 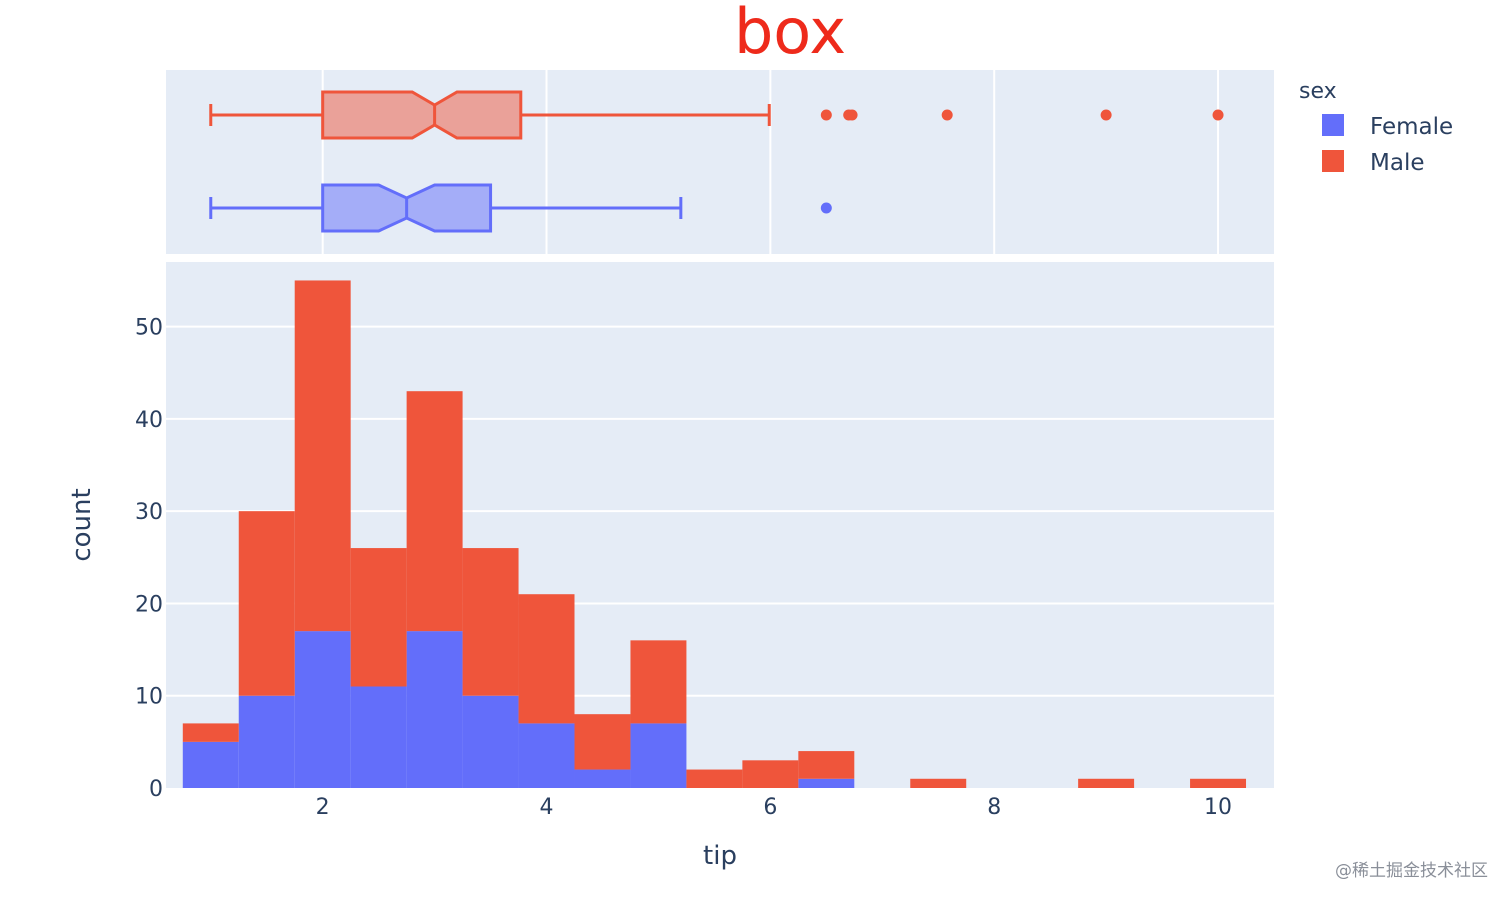 What do you see at coordinates (1318, 91) in the screenshot?
I see `legend-title: sex` at bounding box center [1318, 91].